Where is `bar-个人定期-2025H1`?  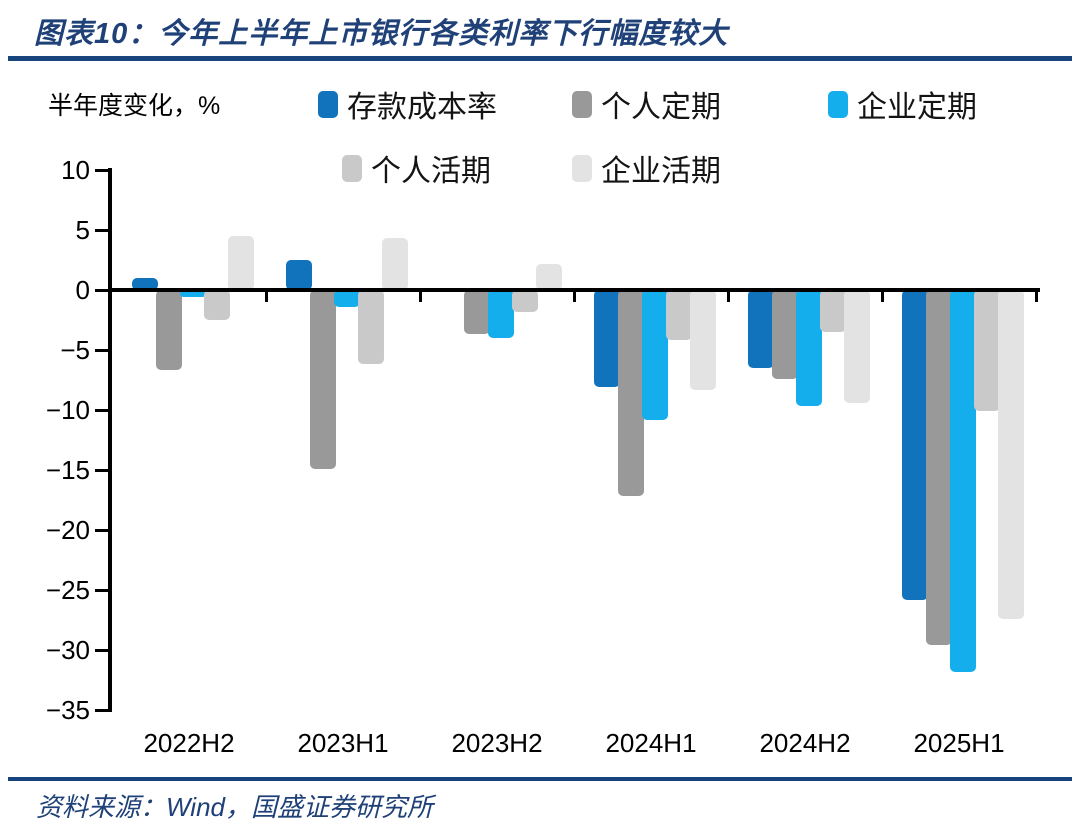 bar-个人定期-2025H1 is located at coordinates (939, 468).